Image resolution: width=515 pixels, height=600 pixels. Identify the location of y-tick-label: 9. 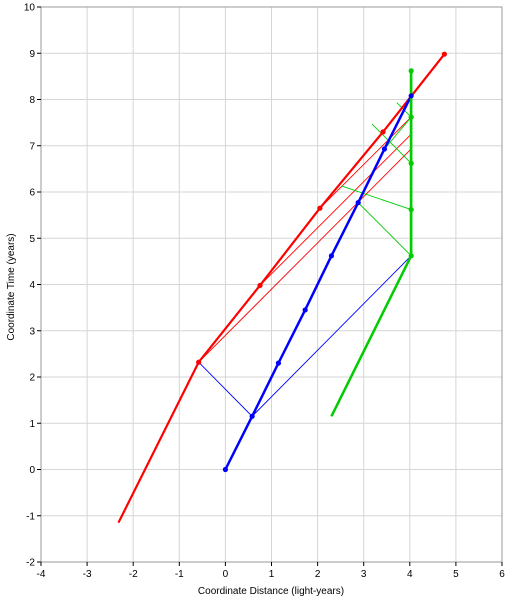
(32, 54).